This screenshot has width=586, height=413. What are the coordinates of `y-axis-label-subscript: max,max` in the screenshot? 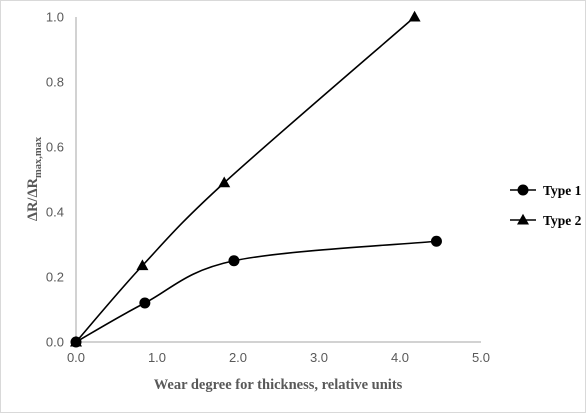 It's located at (38, 157).